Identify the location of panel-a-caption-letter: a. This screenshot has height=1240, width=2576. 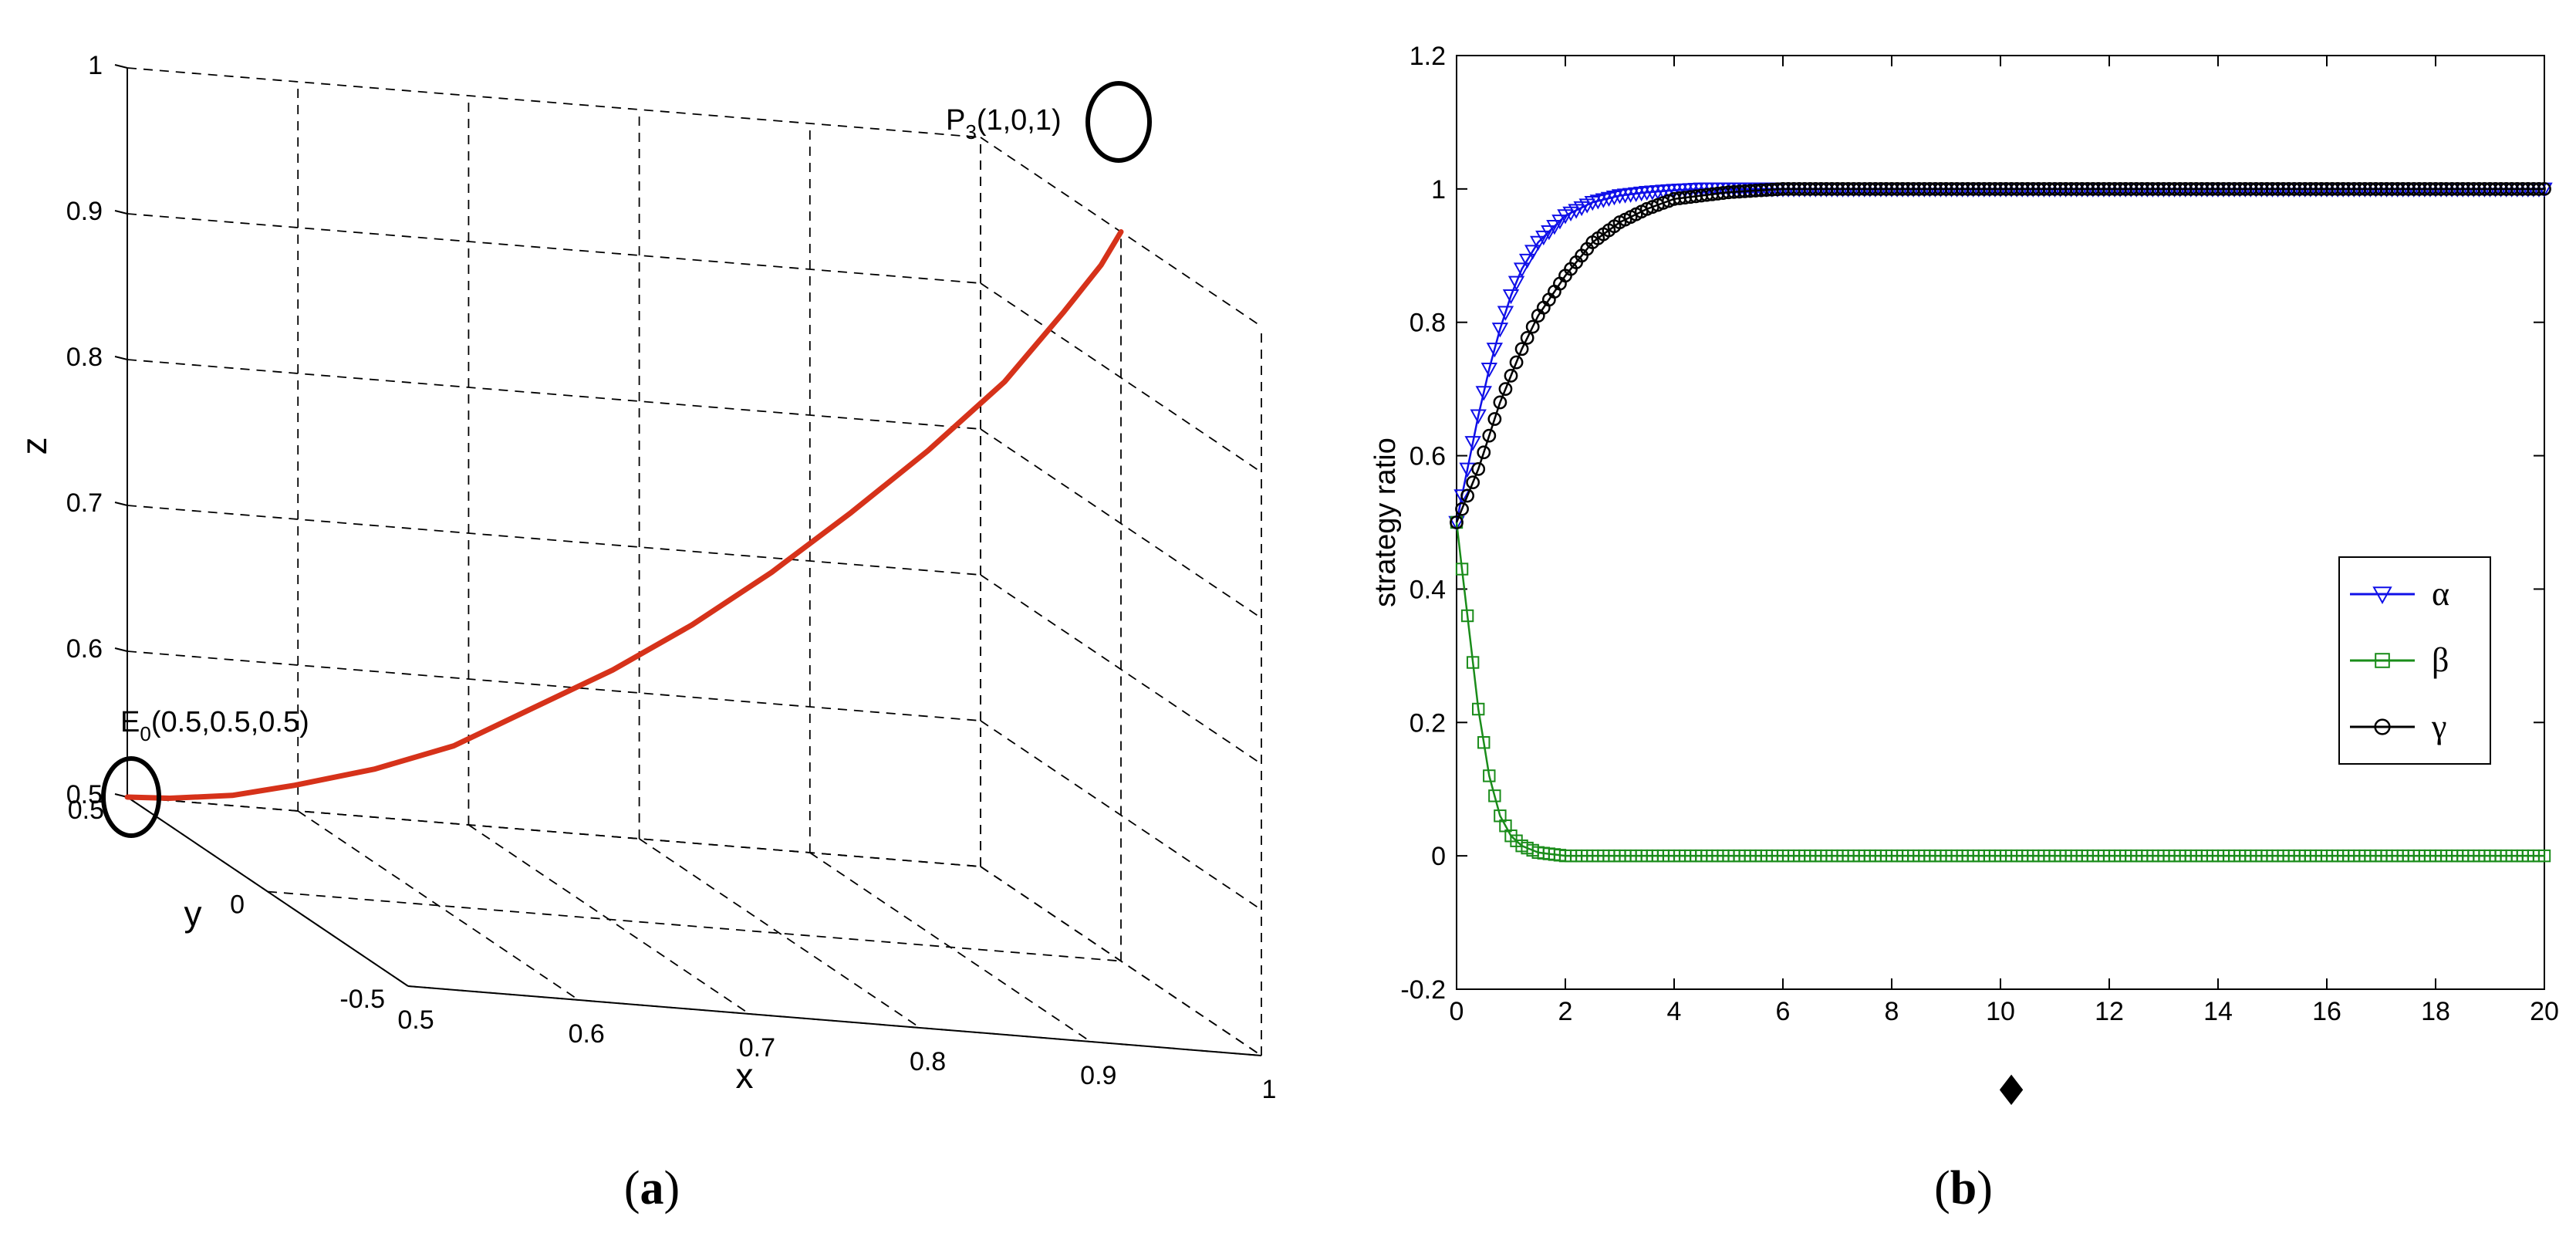
(652, 1188).